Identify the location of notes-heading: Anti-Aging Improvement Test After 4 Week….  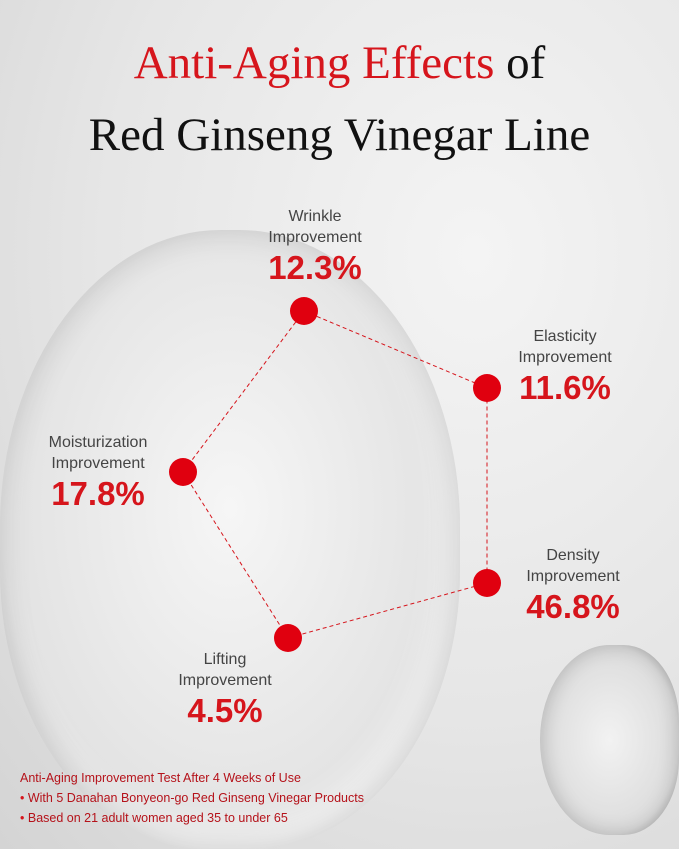
(160, 778).